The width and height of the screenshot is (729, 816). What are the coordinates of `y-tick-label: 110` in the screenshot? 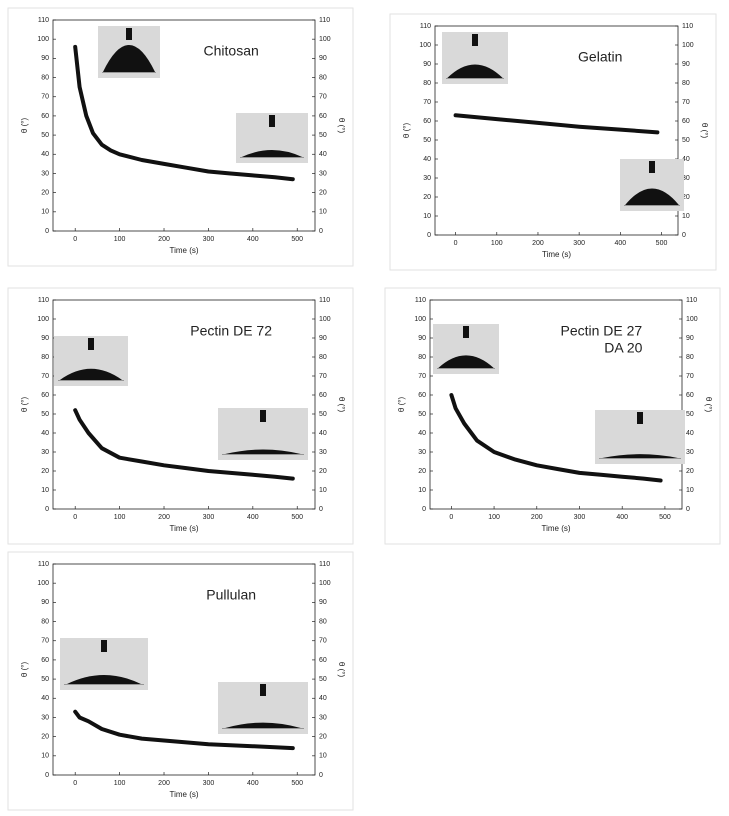 It's located at (43, 300).